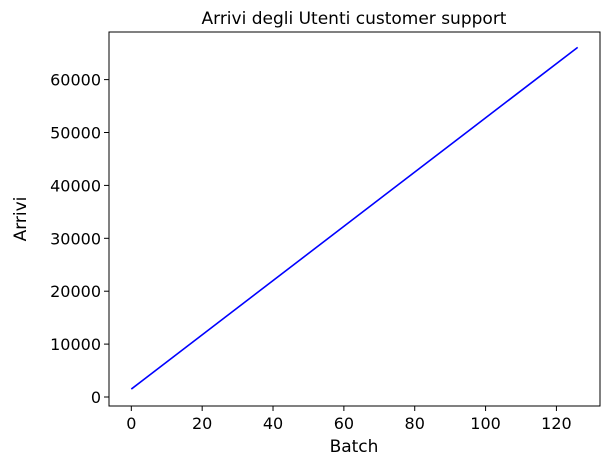 Image resolution: width=611 pixels, height=466 pixels. I want to click on x-axis: 0 20 40 60 80 100 120, so click(349, 419).